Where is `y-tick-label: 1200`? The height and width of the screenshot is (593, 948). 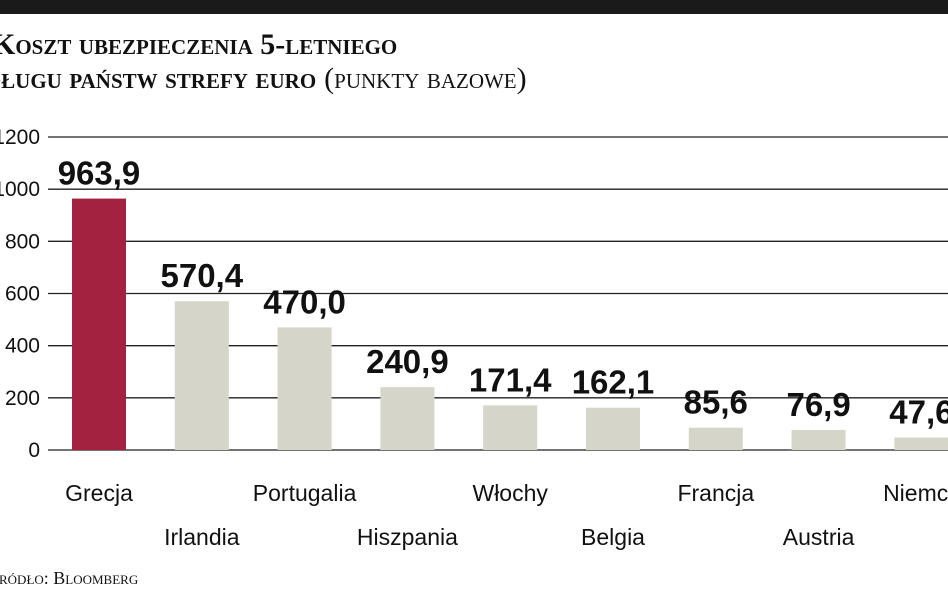
y-tick-label: 1200 is located at coordinates (20, 137).